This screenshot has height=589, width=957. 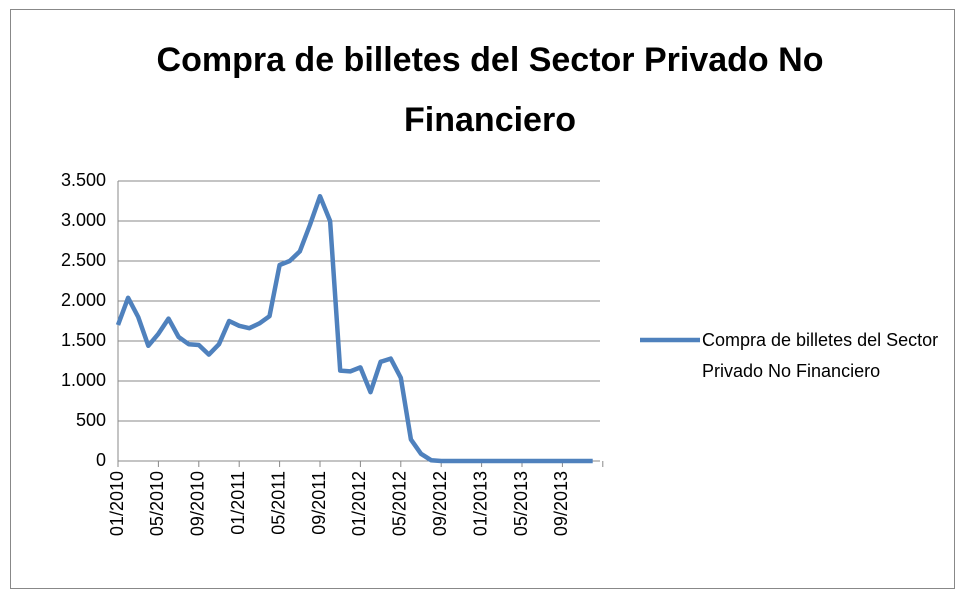 What do you see at coordinates (198, 503) in the screenshot?
I see `x-tick-label: 09/2010` at bounding box center [198, 503].